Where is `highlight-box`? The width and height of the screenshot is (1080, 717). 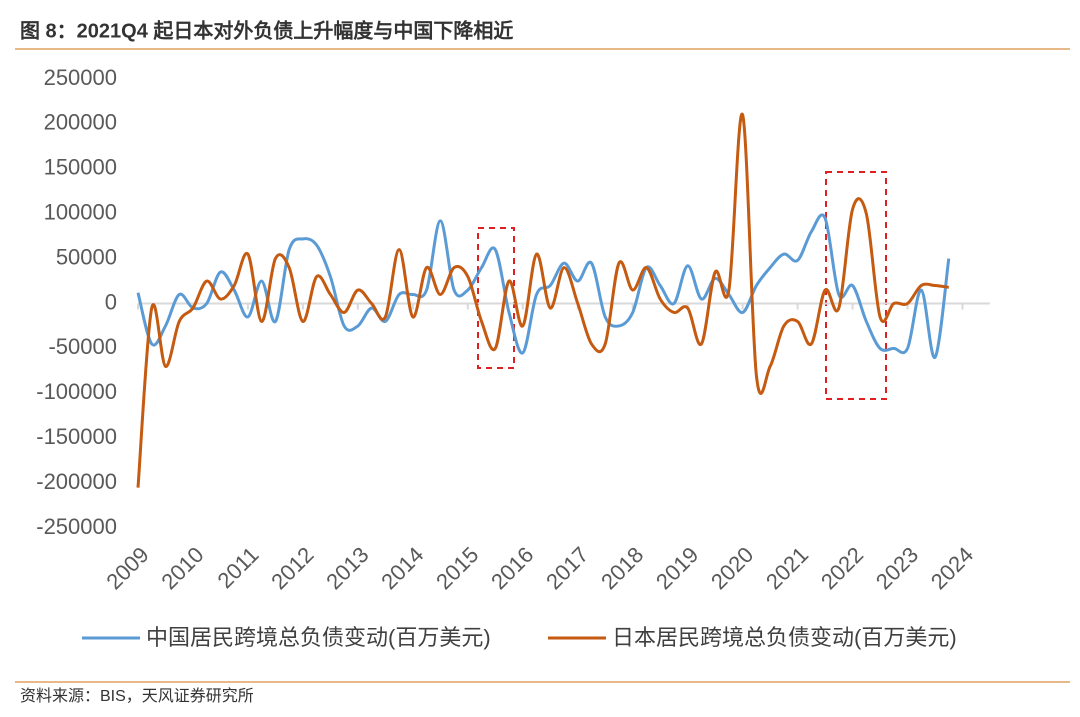 highlight-box is located at coordinates (856, 285).